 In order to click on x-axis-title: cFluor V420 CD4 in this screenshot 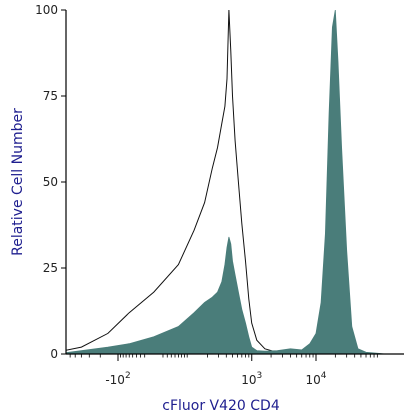, I will do `click(221, 406)`.